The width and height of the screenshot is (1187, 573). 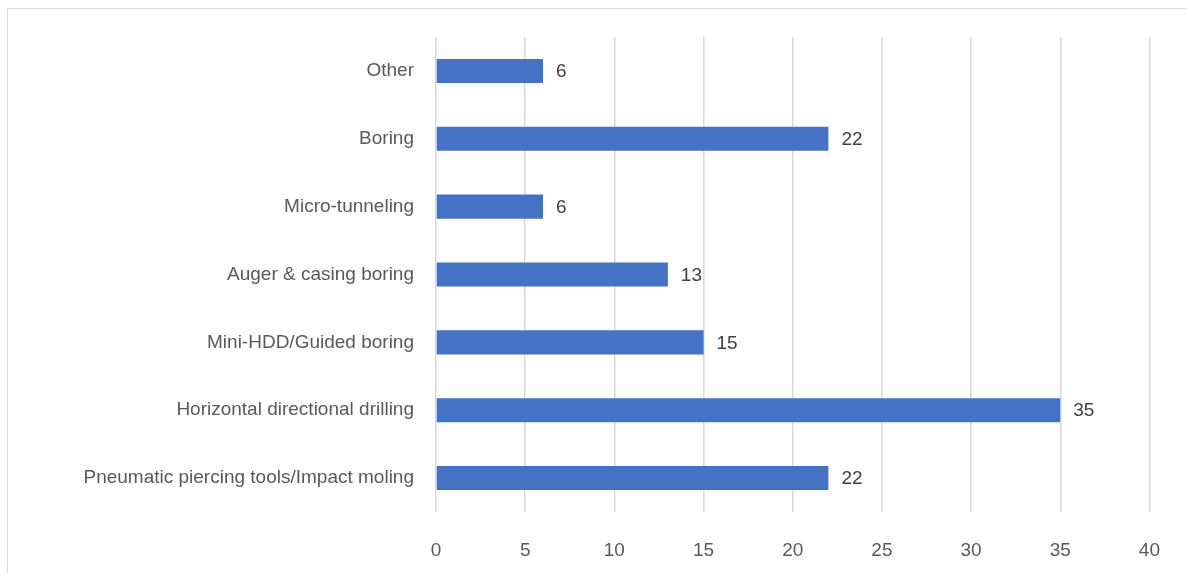 What do you see at coordinates (349, 205) in the screenshot?
I see `y-tick-label: Micro-tunneling` at bounding box center [349, 205].